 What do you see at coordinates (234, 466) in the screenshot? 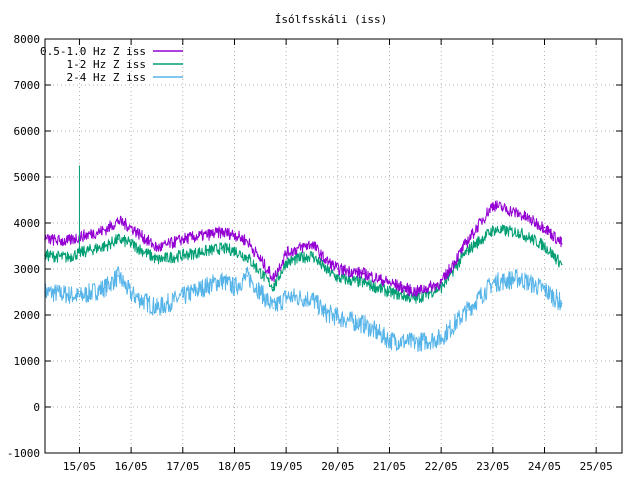
I see `x-tick-label: 18/05` at bounding box center [234, 466].